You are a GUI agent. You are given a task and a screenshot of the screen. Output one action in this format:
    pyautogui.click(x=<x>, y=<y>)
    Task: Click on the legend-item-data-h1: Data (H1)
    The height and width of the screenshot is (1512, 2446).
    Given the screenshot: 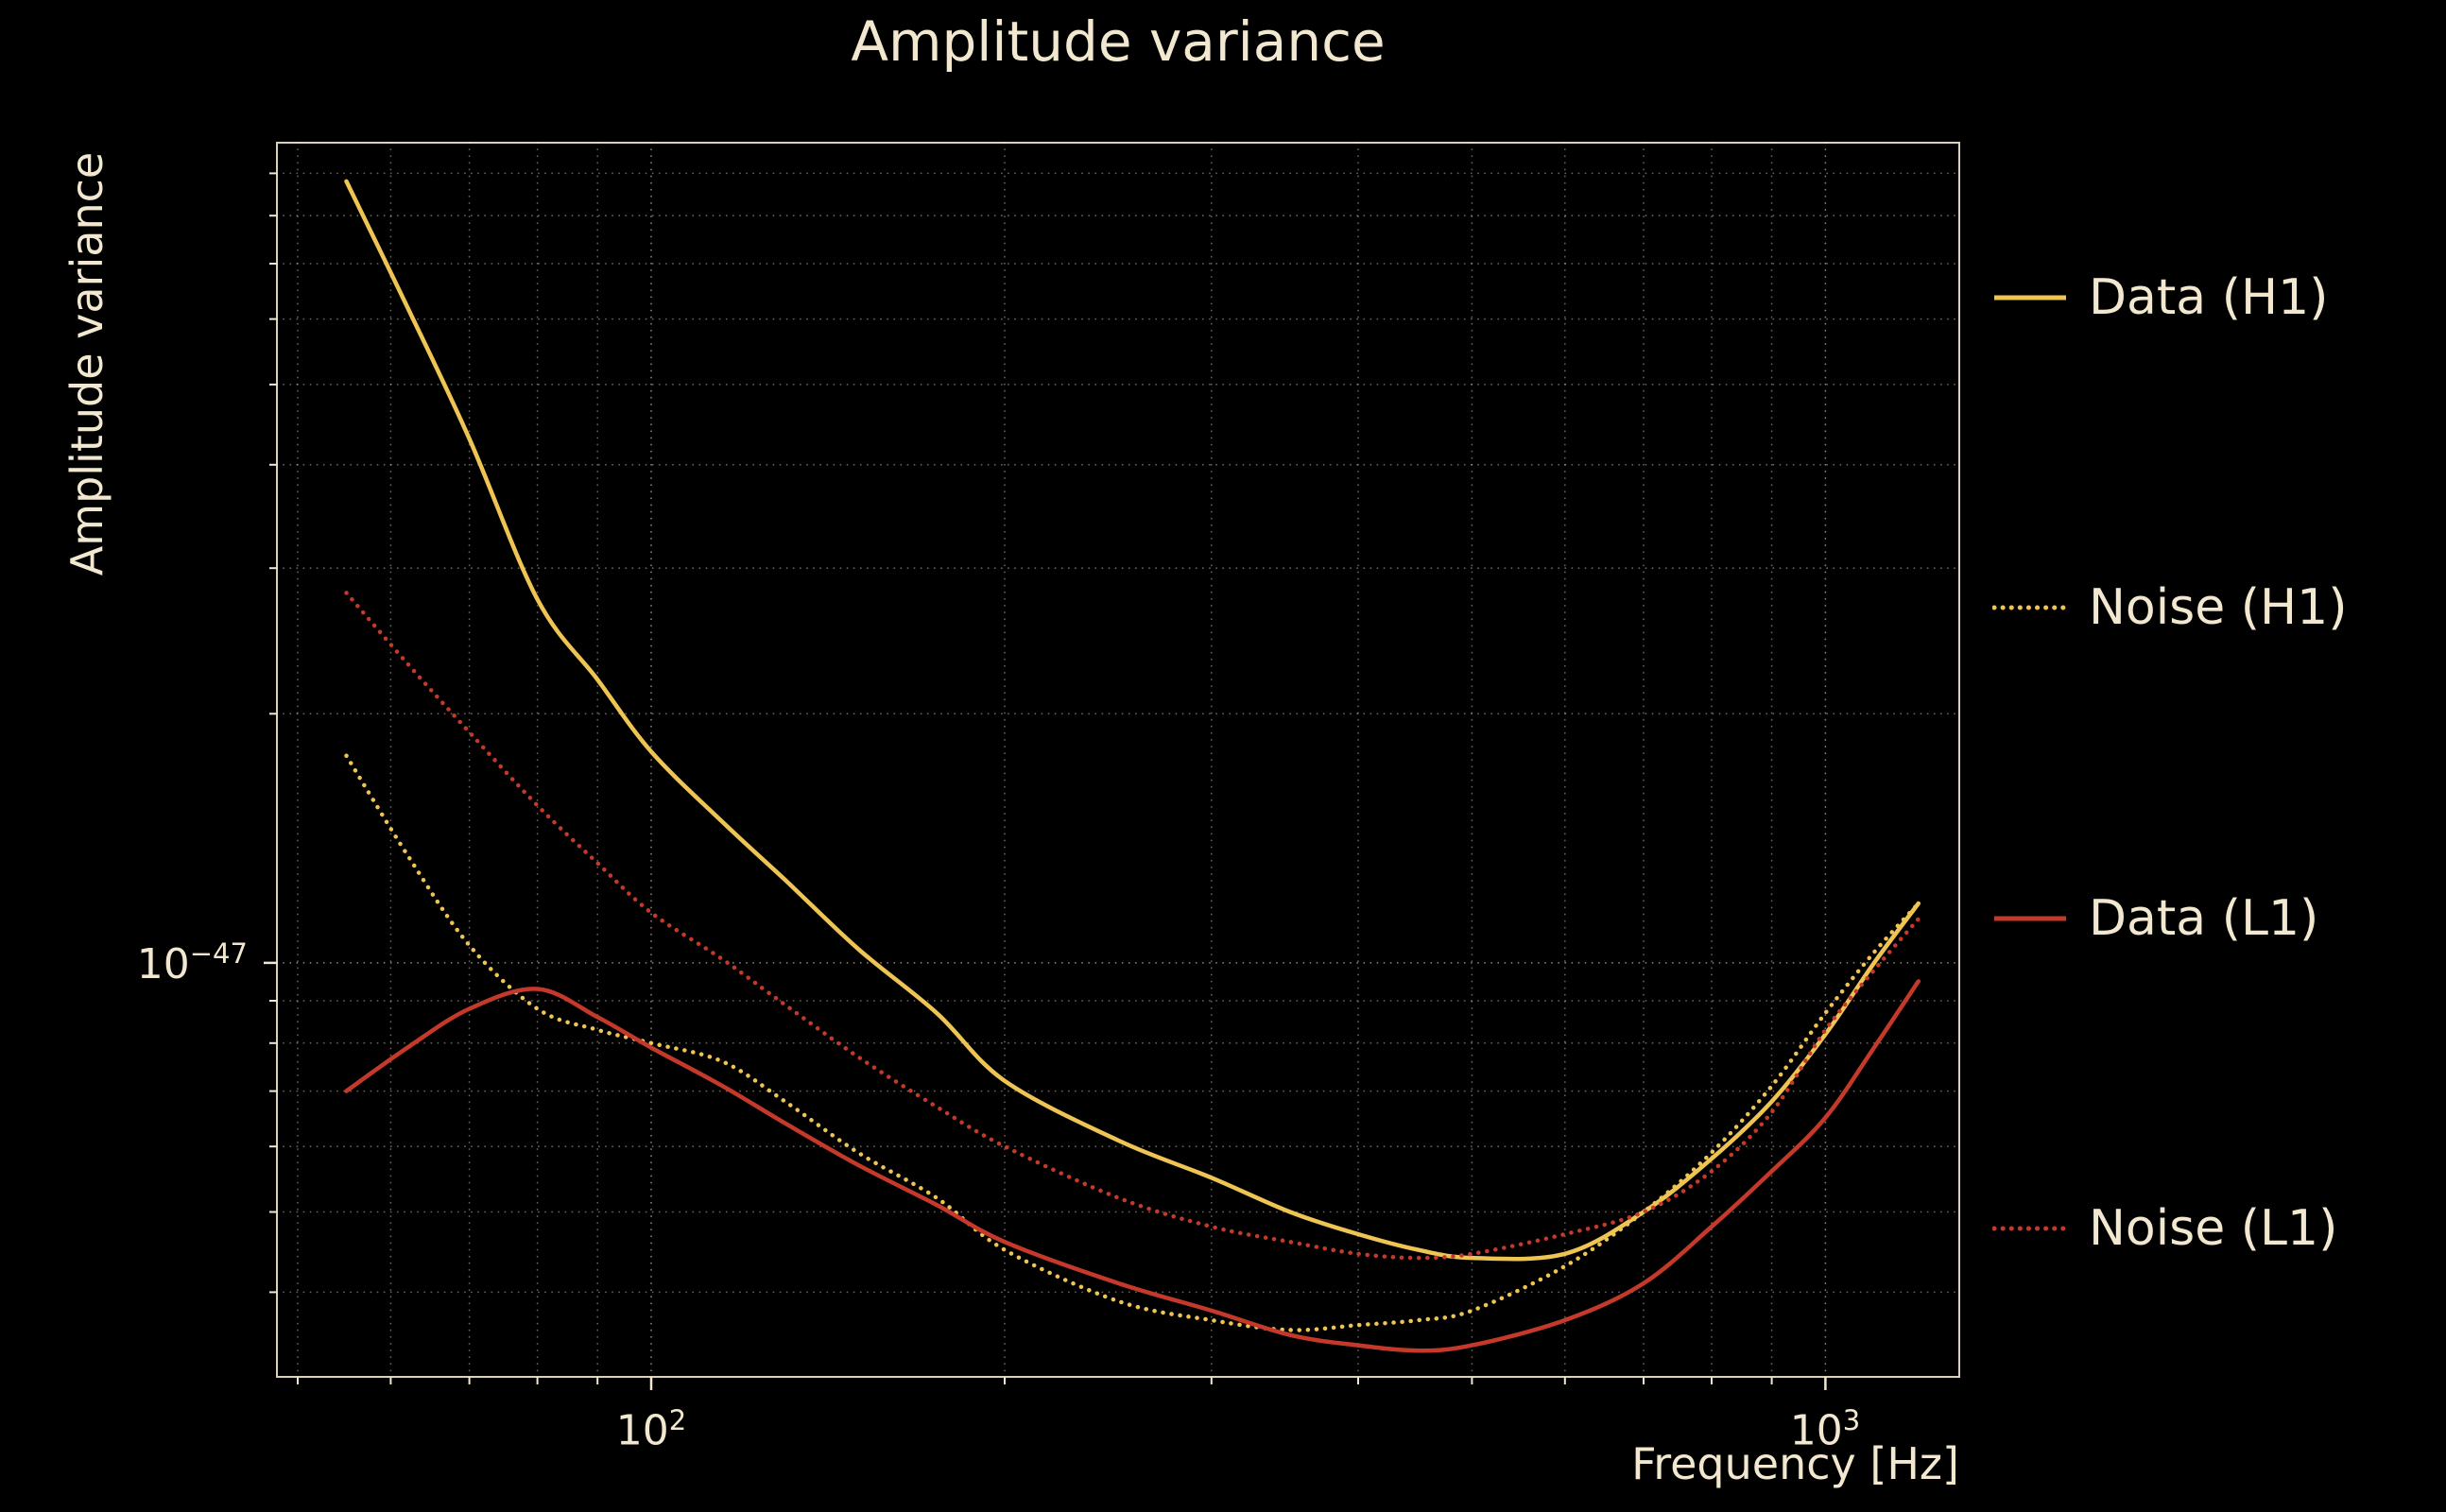 What is the action you would take?
    pyautogui.click(x=2170, y=297)
    